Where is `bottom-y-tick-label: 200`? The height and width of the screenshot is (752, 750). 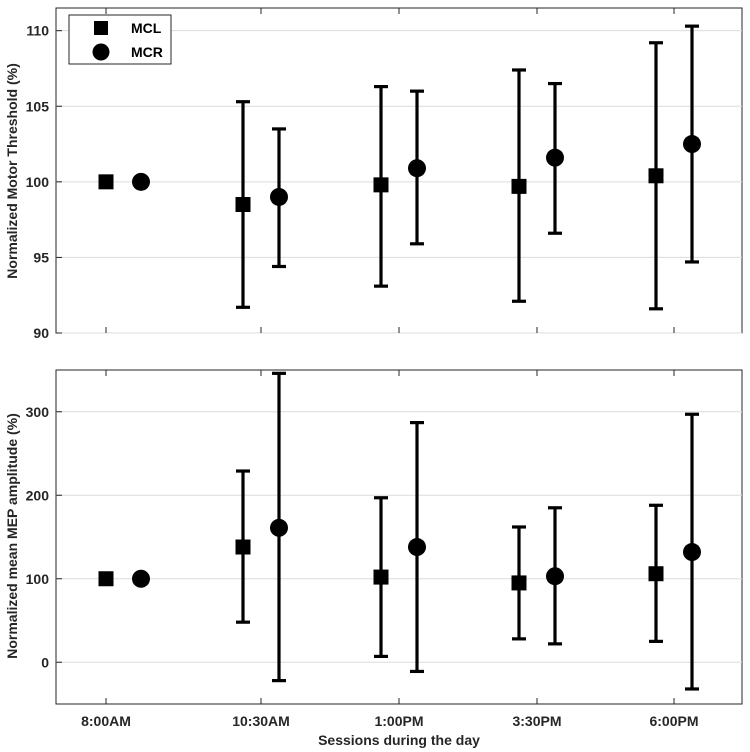
bottom-y-tick-label: 200 is located at coordinates (38, 495).